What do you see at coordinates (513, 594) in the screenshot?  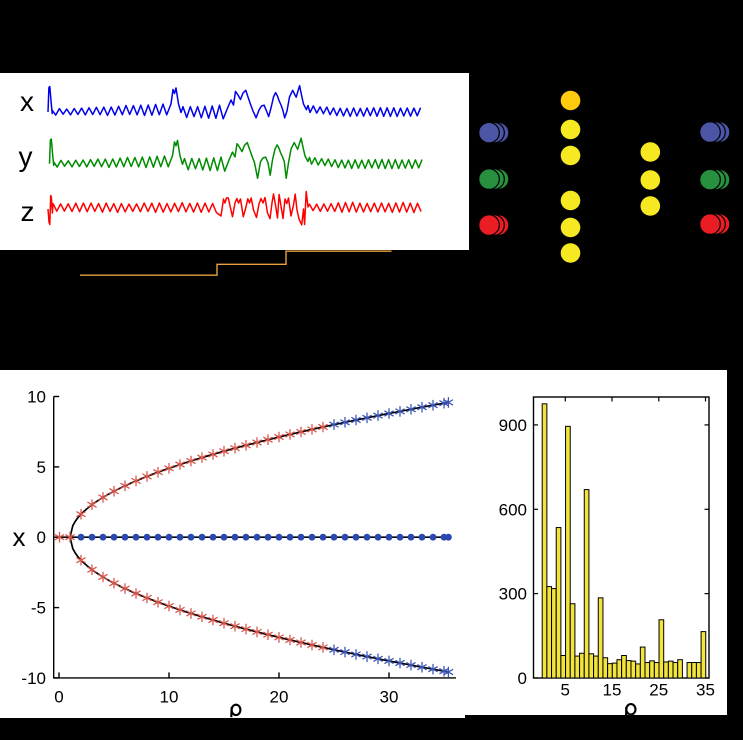 I see `svg-text: 300` at bounding box center [513, 594].